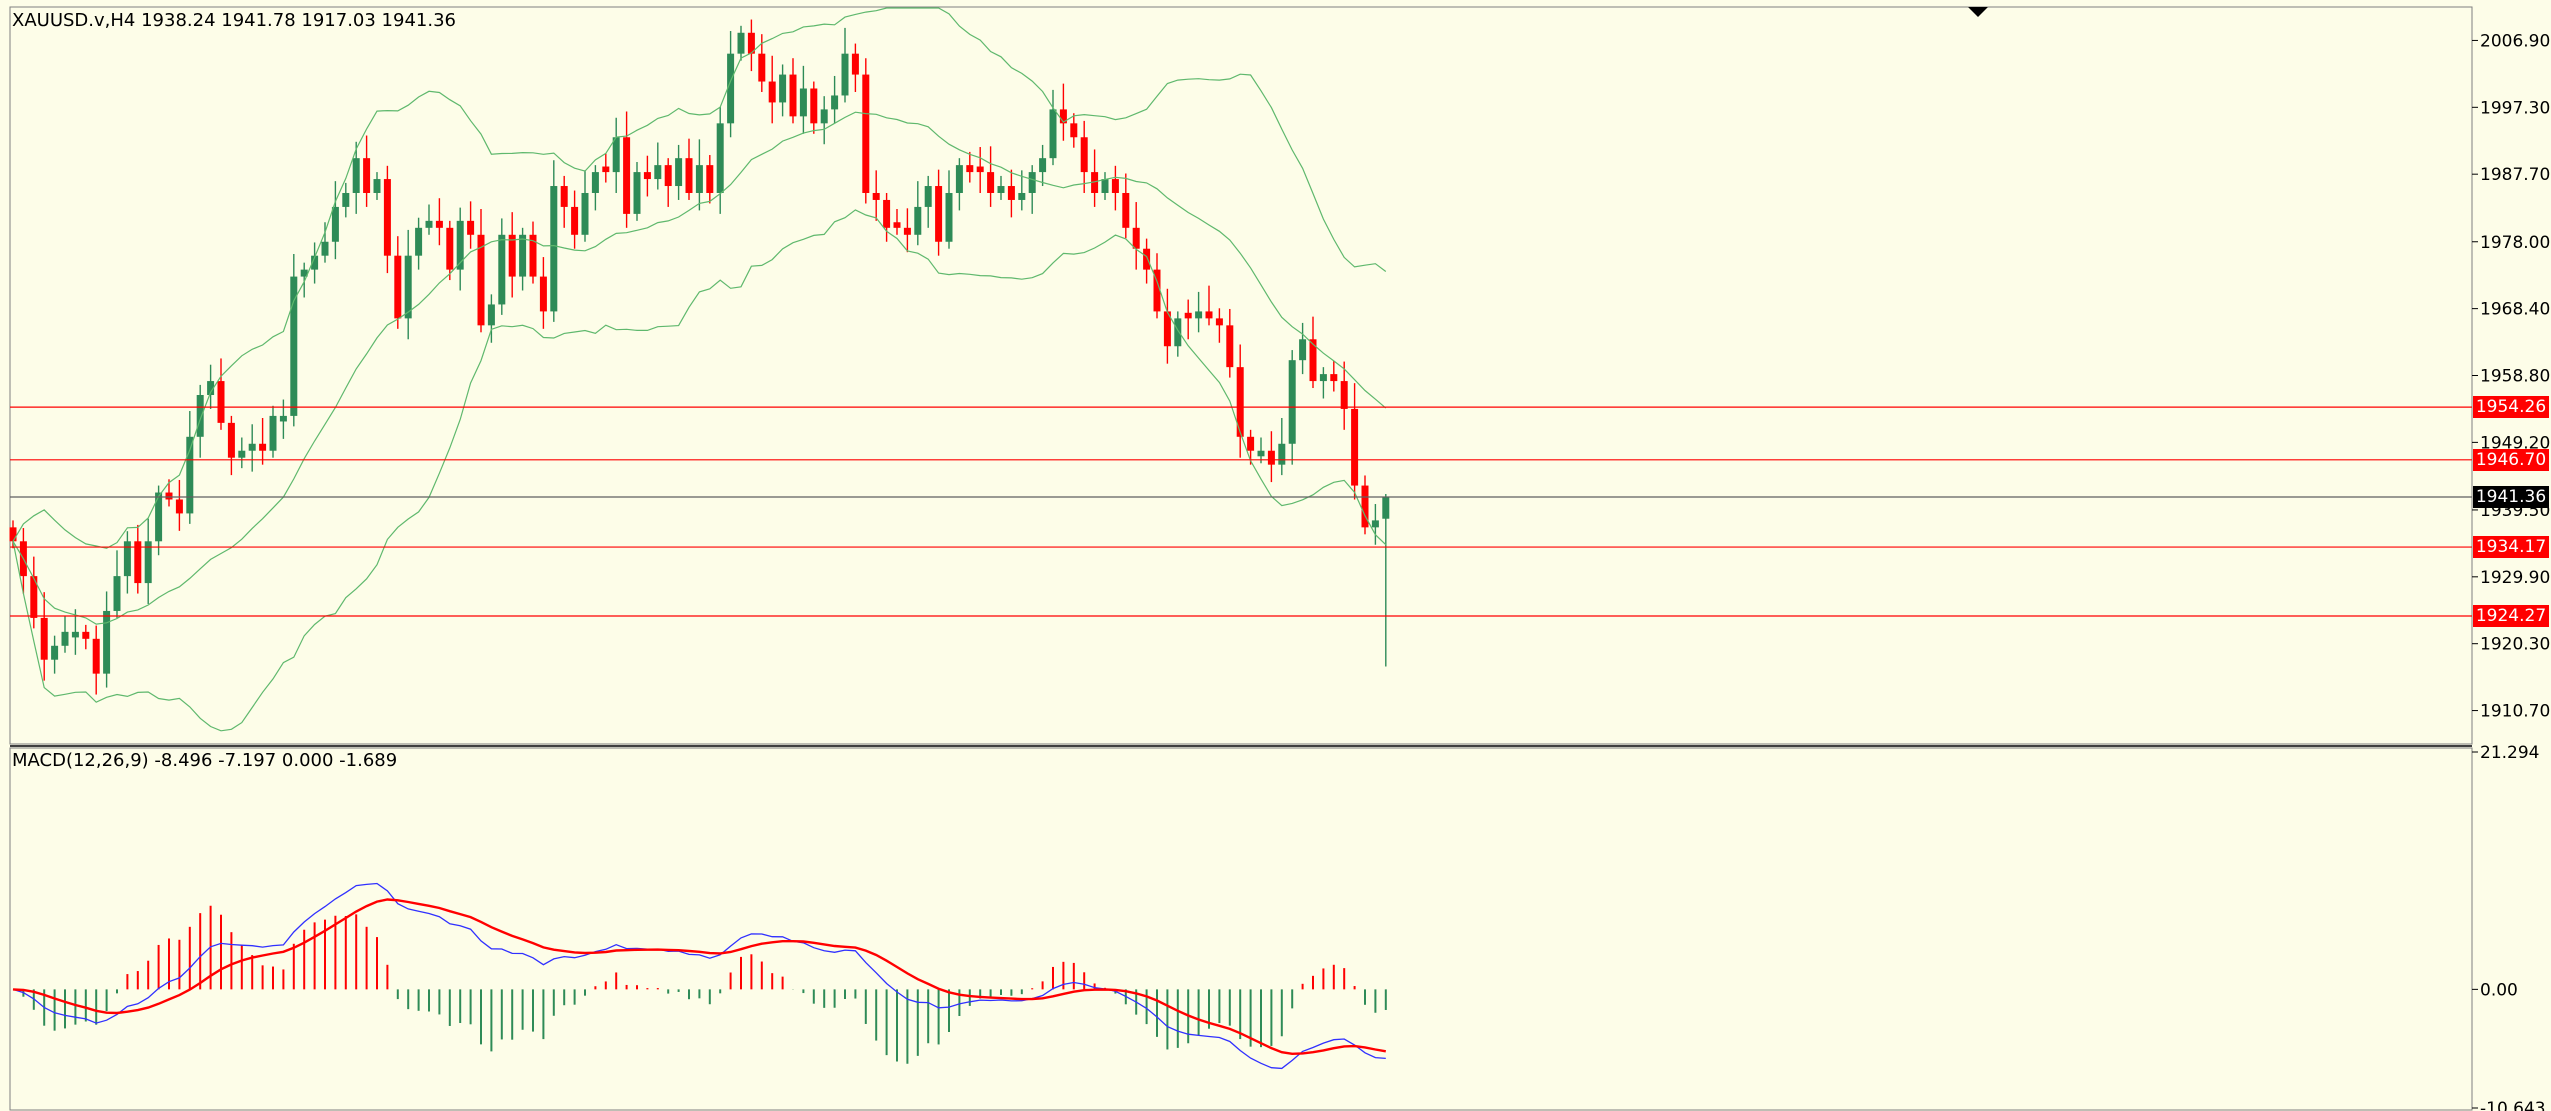 The height and width of the screenshot is (1111, 2551). What do you see at coordinates (2515, 578) in the screenshot?
I see `price-tick-label: 1929.90` at bounding box center [2515, 578].